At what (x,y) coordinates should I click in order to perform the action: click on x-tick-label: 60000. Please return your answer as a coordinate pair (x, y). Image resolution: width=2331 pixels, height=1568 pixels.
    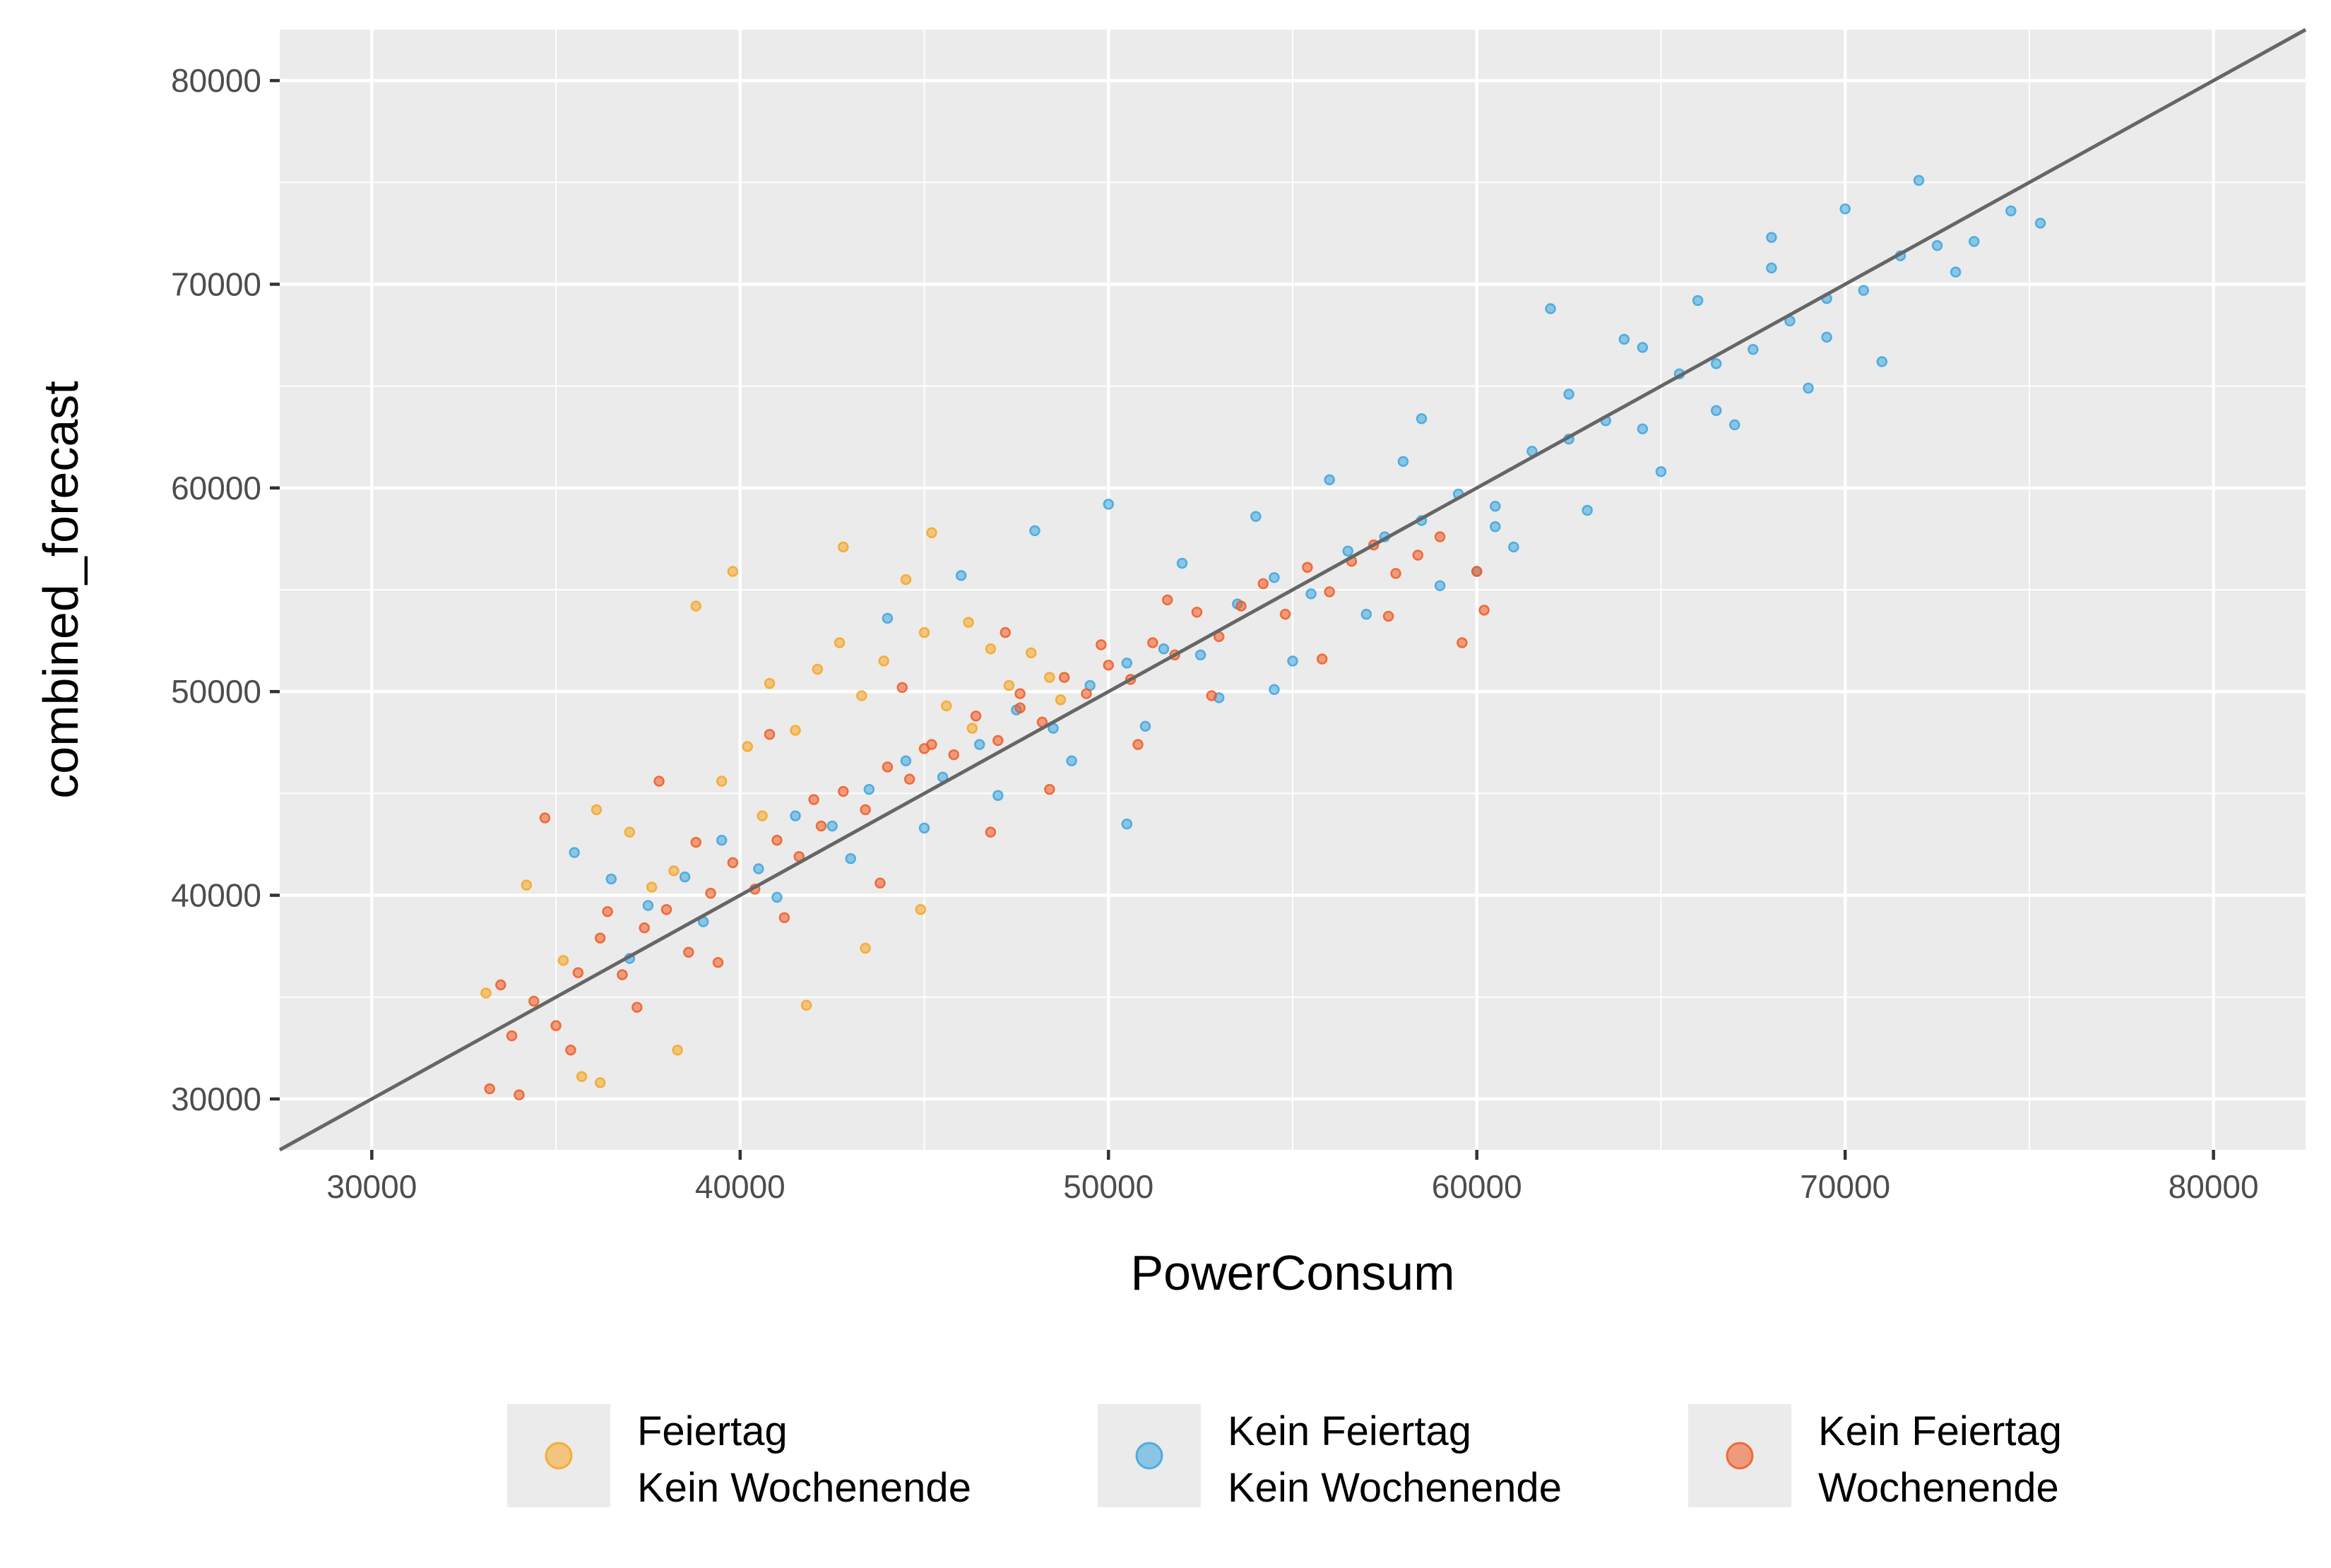
    Looking at the image, I should click on (1477, 1186).